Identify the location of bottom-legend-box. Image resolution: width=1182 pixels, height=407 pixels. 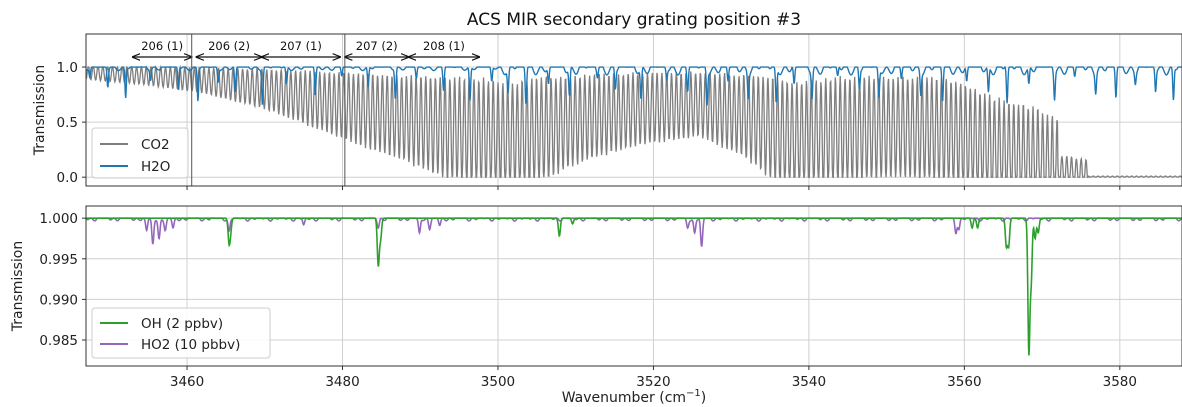
(181, 333).